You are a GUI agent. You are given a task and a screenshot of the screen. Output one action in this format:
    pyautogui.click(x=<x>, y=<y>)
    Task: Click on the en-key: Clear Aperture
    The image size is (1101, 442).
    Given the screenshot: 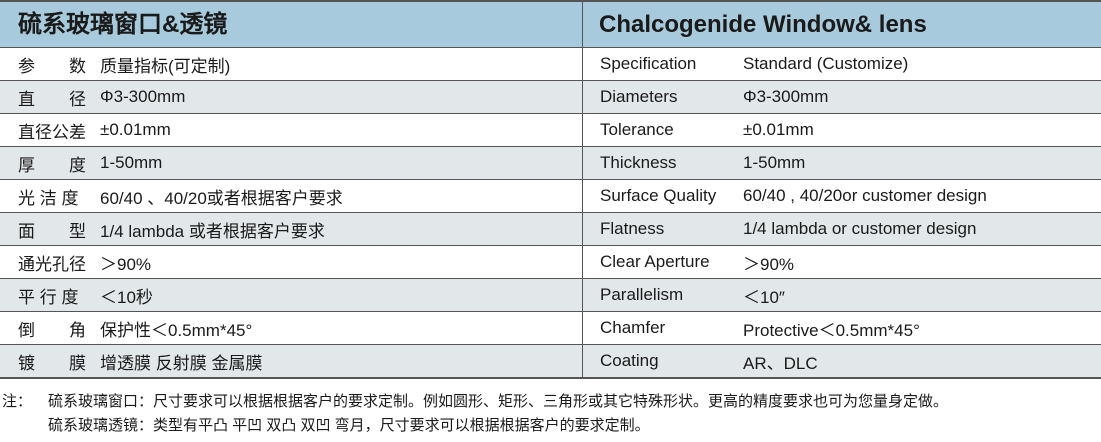 What is the action you would take?
    pyautogui.click(x=655, y=261)
    